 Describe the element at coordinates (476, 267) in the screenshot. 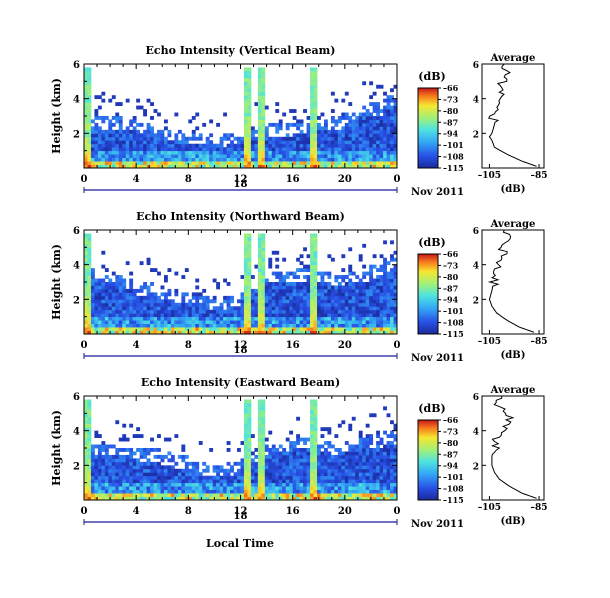

I see `average-y-tick-label: 4` at that location.